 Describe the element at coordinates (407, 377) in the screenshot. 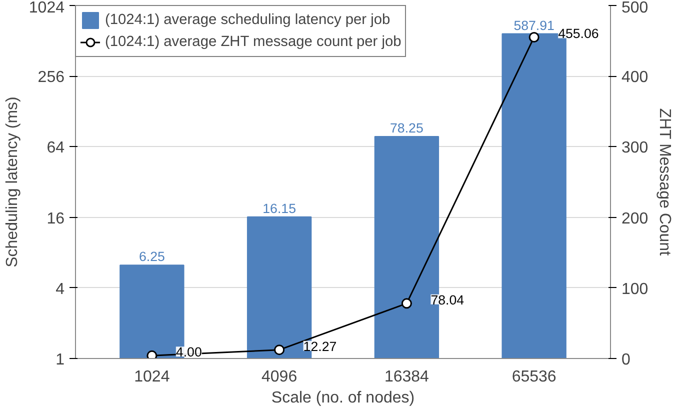

I see `x-tick-label: 16384` at that location.